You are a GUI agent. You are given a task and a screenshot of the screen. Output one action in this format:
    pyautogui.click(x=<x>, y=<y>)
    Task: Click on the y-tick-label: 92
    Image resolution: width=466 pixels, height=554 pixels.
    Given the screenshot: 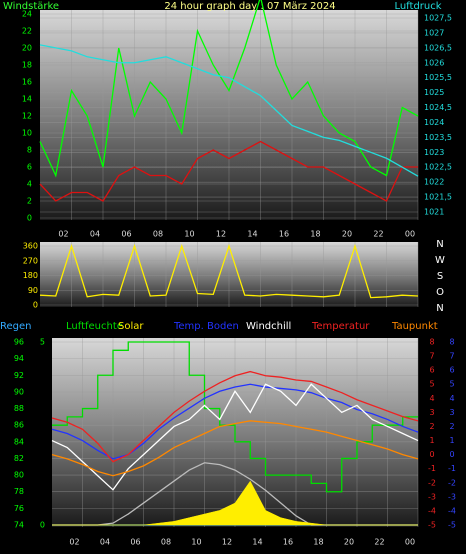 What is the action you would take?
    pyautogui.click(x=19, y=375)
    